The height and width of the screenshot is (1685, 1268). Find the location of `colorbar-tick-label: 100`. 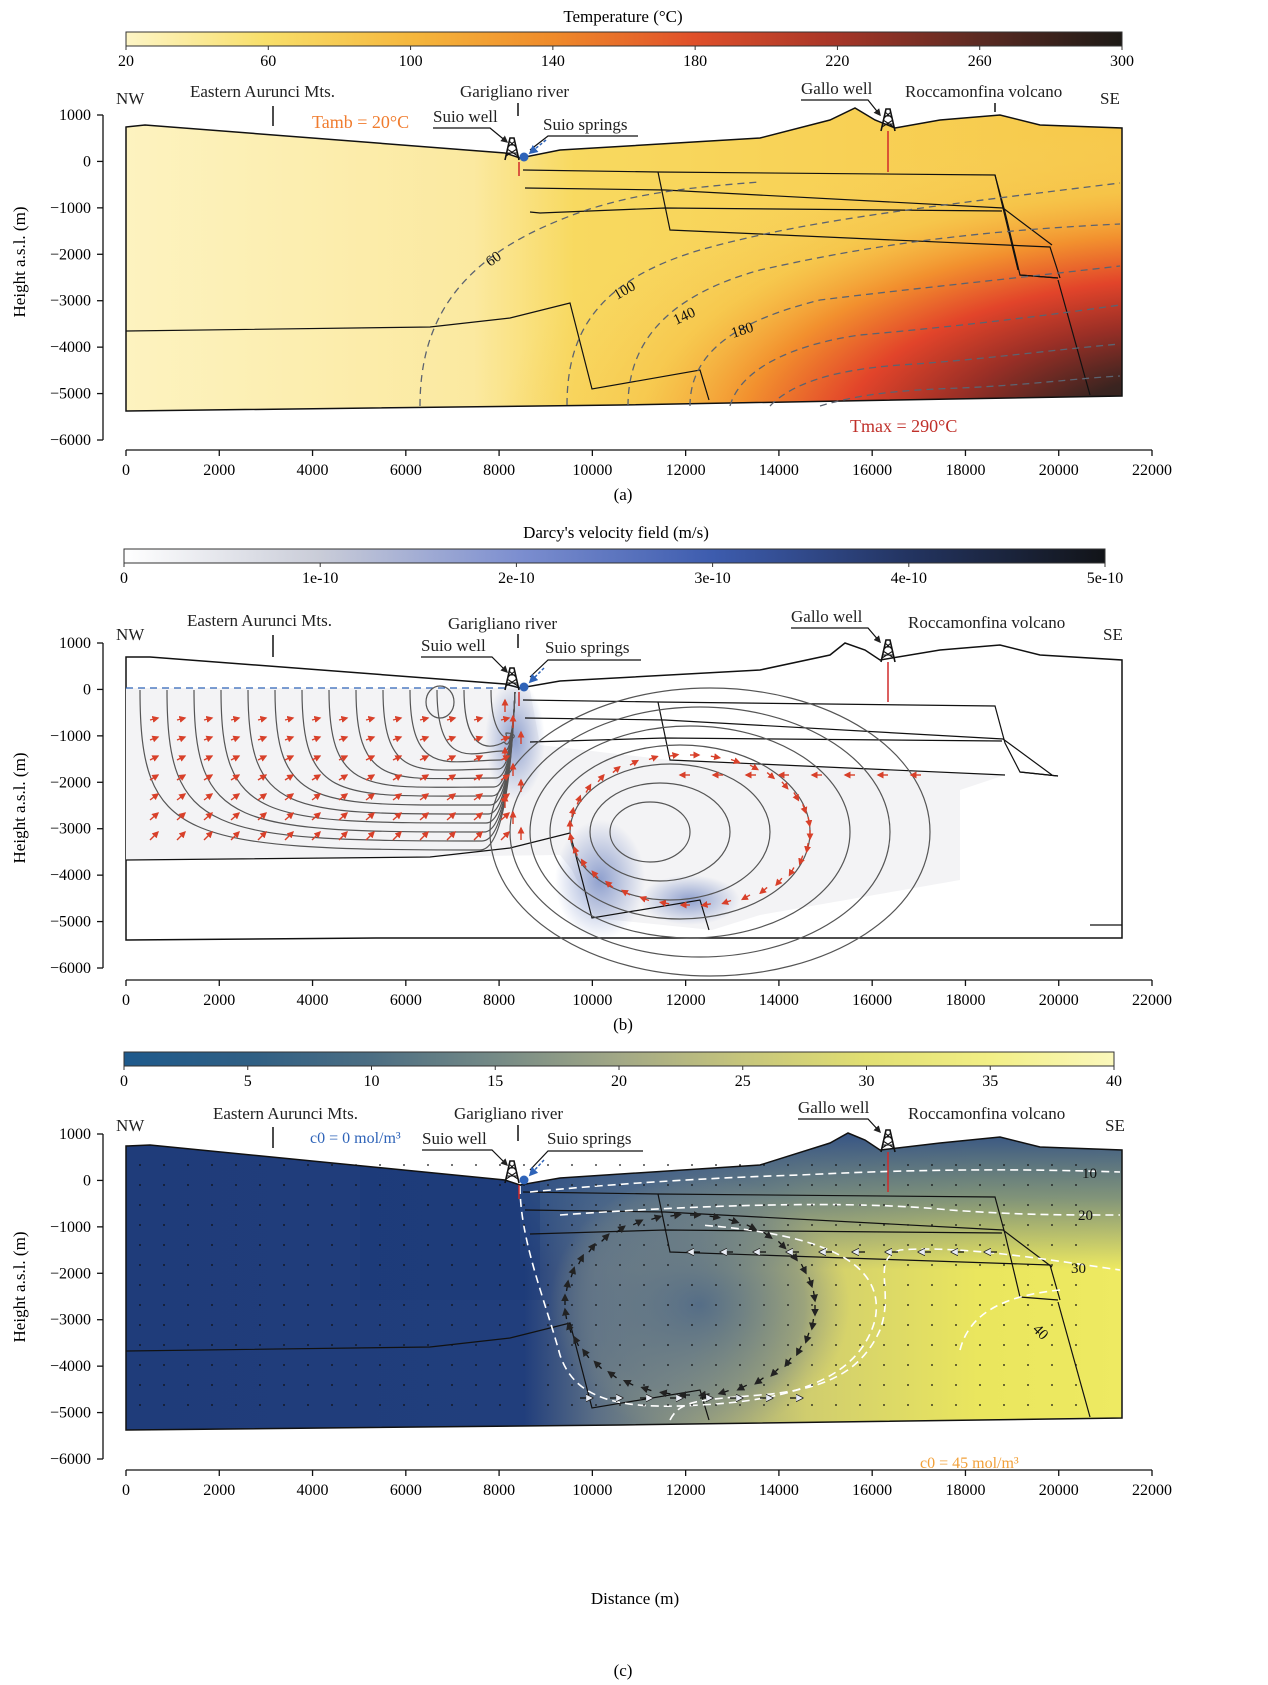

colorbar-tick-label: 100 is located at coordinates (411, 61).